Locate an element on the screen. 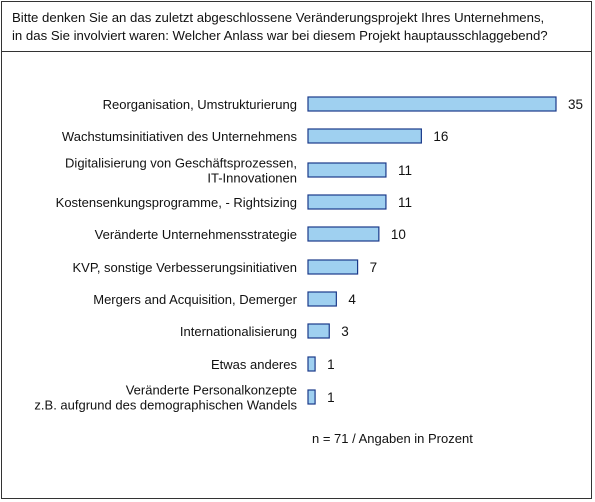  category-label: Internationalisierung is located at coordinates (238, 331).